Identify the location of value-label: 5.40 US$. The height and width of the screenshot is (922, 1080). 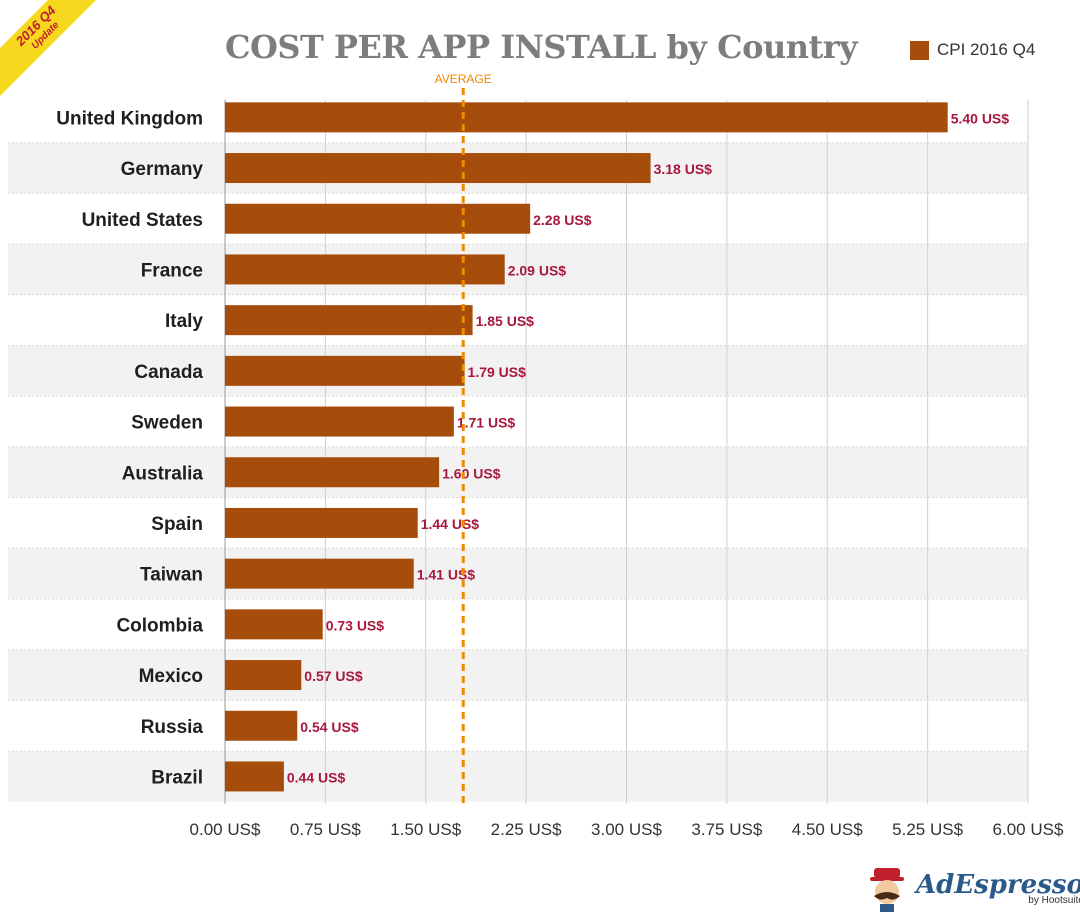
(980, 118).